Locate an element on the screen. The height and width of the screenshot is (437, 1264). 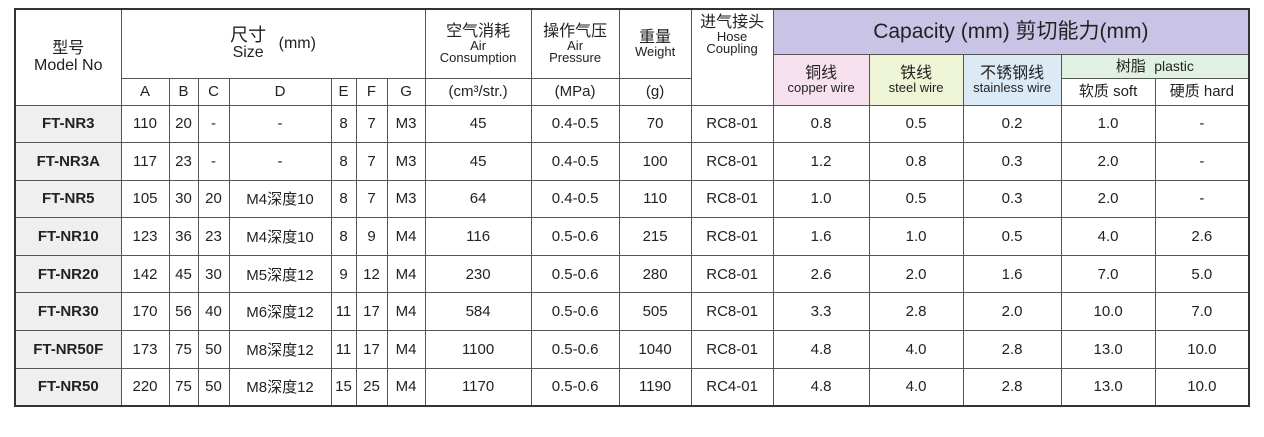
cell: 70 is located at coordinates (655, 124).